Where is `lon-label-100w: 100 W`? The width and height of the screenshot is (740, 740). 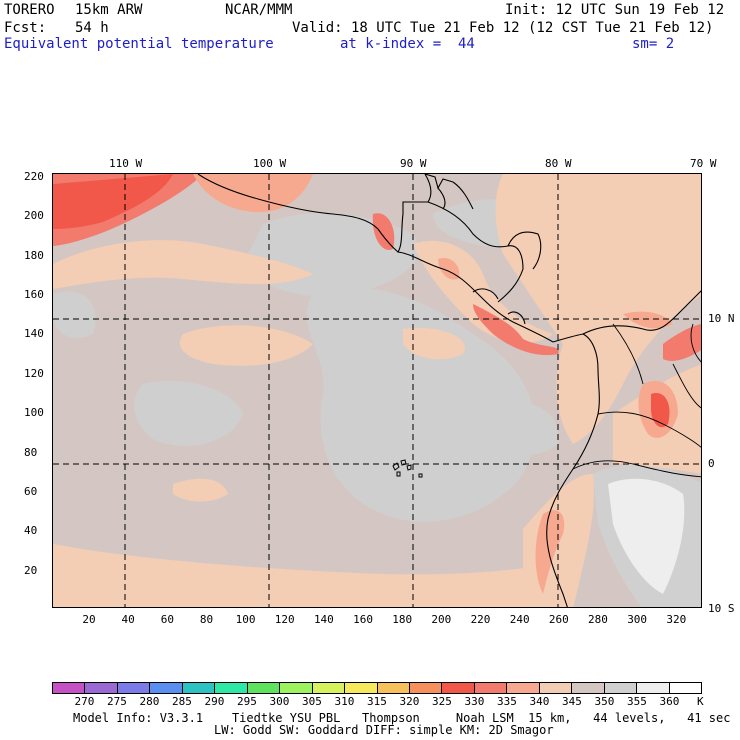 lon-label-100w: 100 W is located at coordinates (270, 163).